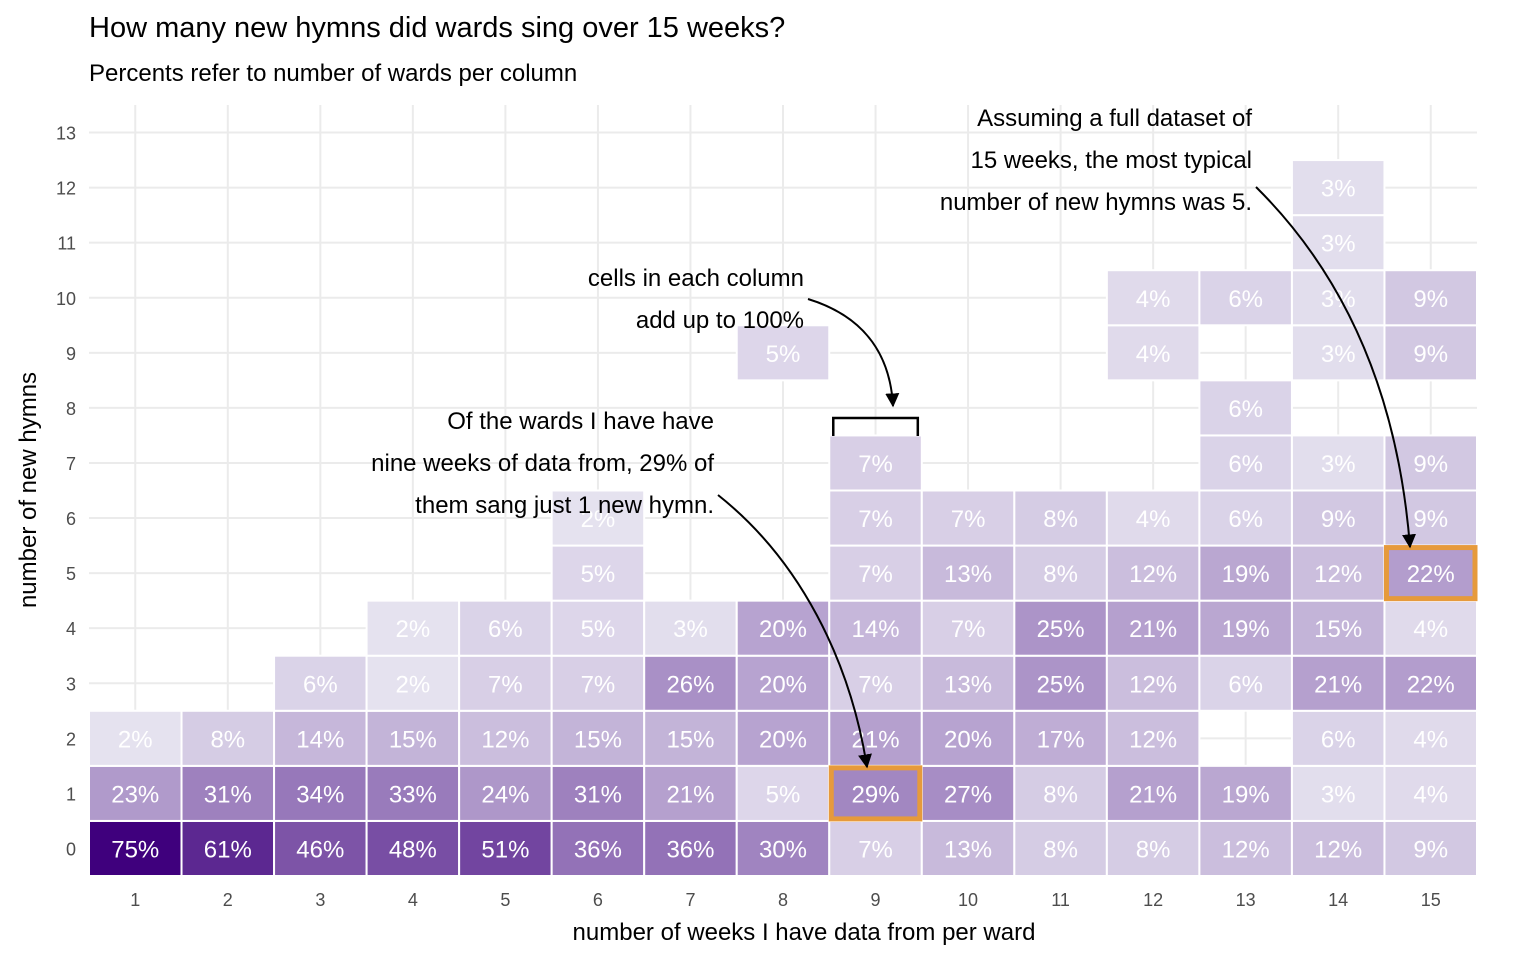 This screenshot has height=960, width=1536. Describe the element at coordinates (320, 794) in the screenshot. I see `cell-label: 34%` at that location.